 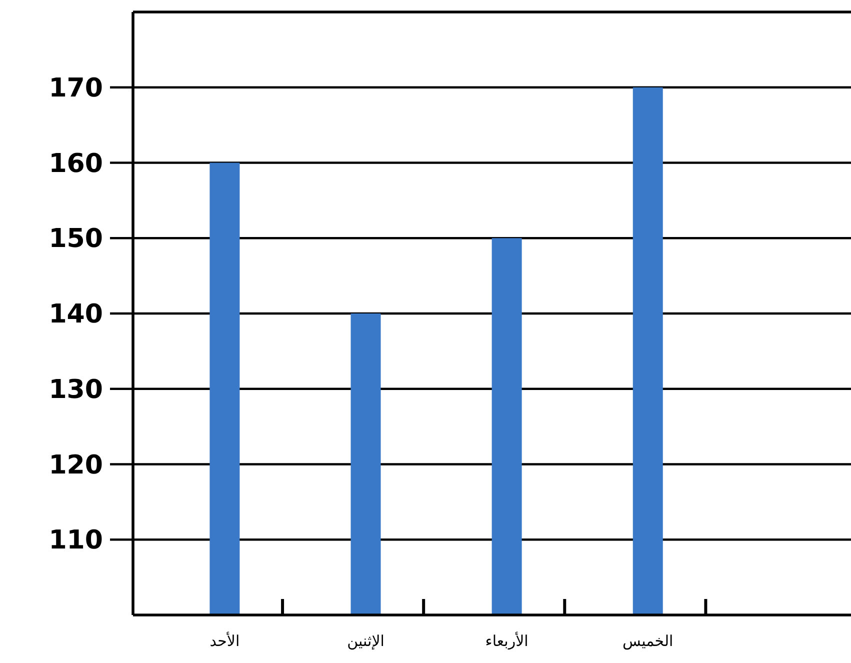 What do you see at coordinates (365, 641) in the screenshot?
I see `x-tick-label: الإثنين` at bounding box center [365, 641].